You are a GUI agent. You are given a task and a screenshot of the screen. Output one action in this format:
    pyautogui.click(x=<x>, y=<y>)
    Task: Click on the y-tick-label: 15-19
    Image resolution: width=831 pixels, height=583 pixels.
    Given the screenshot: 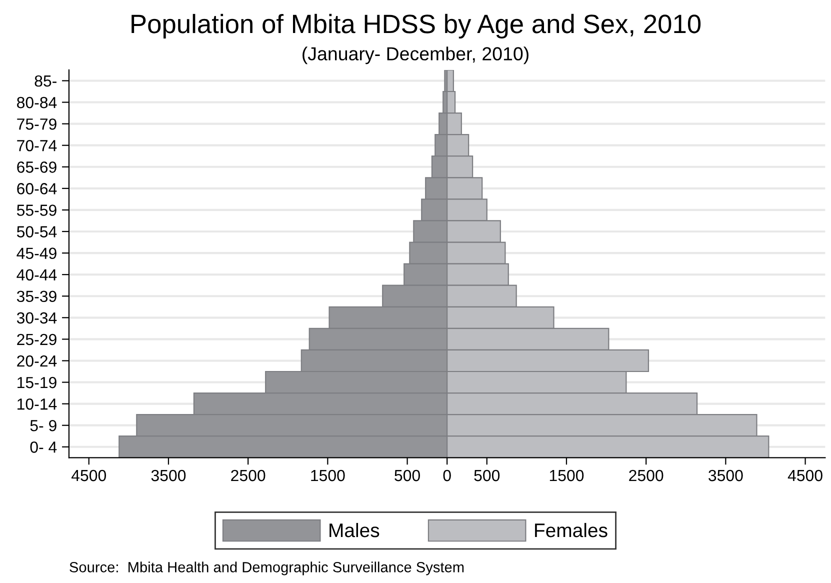 What is the action you would take?
    pyautogui.click(x=37, y=382)
    